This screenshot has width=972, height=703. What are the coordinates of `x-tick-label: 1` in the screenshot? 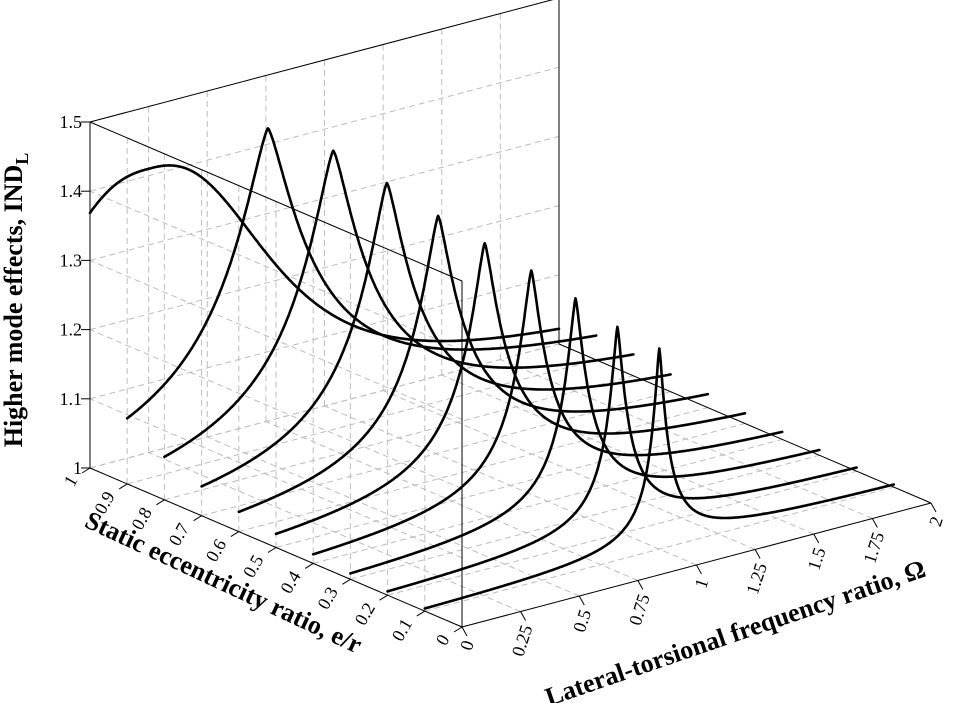 It's located at (702, 583).